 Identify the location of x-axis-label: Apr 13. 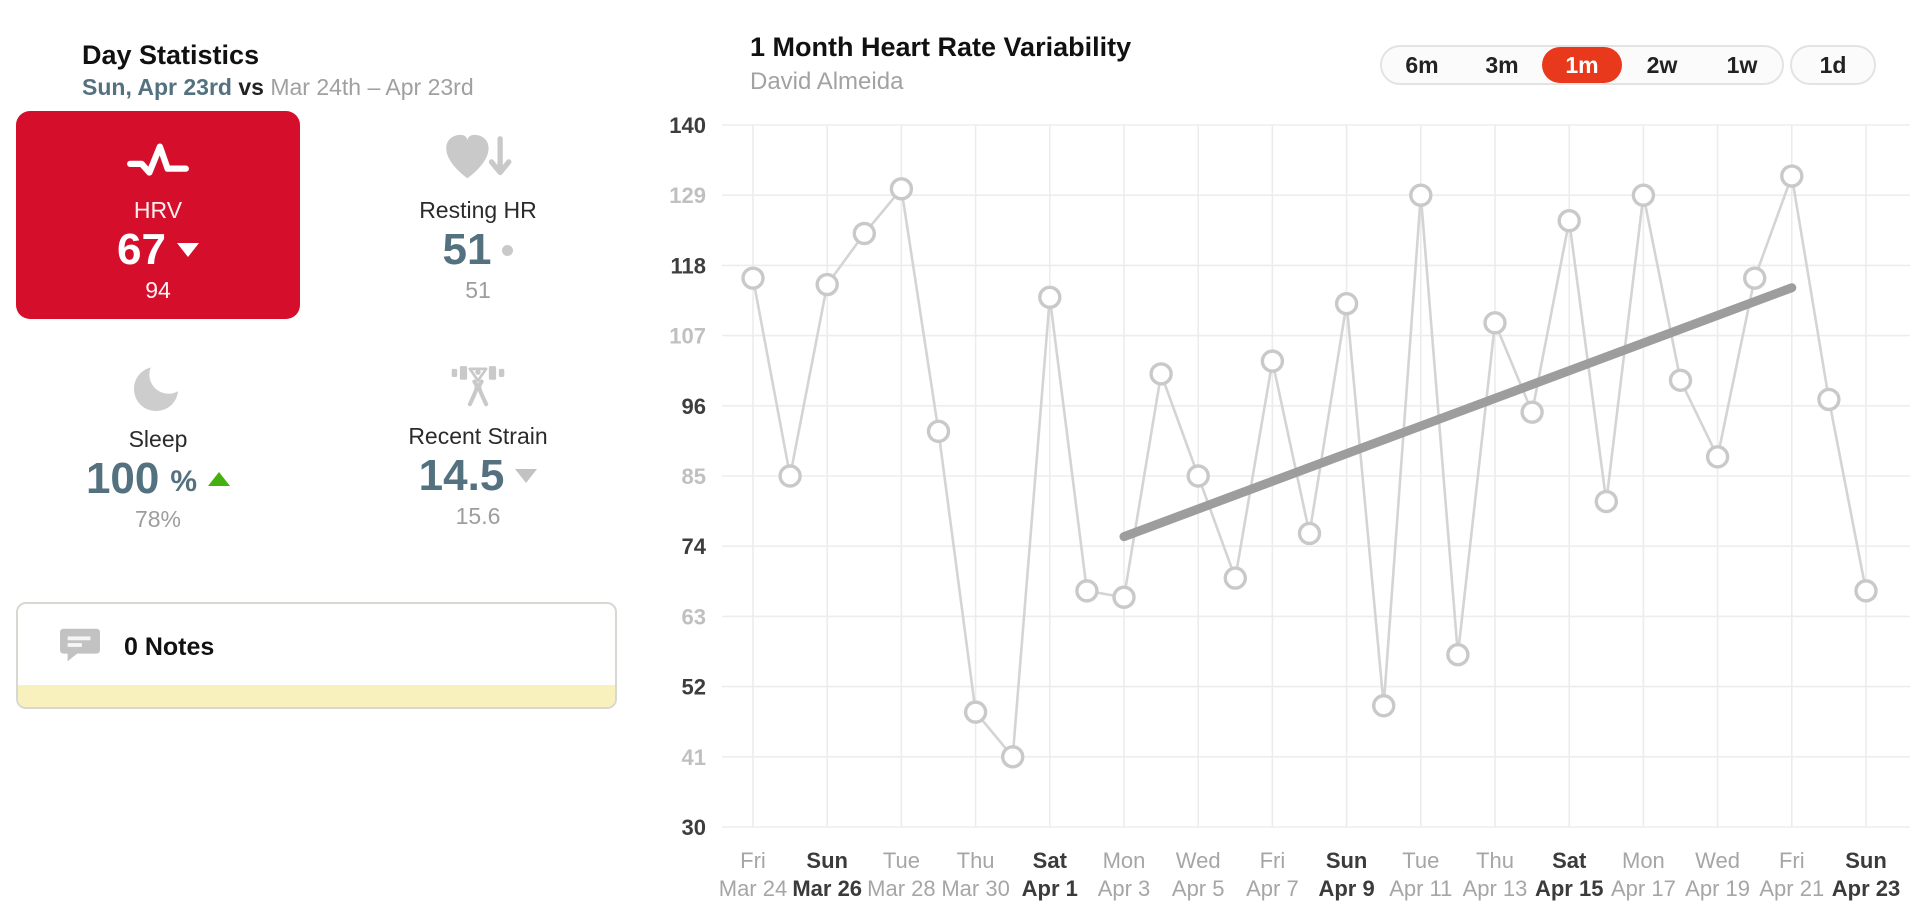
(1495, 888).